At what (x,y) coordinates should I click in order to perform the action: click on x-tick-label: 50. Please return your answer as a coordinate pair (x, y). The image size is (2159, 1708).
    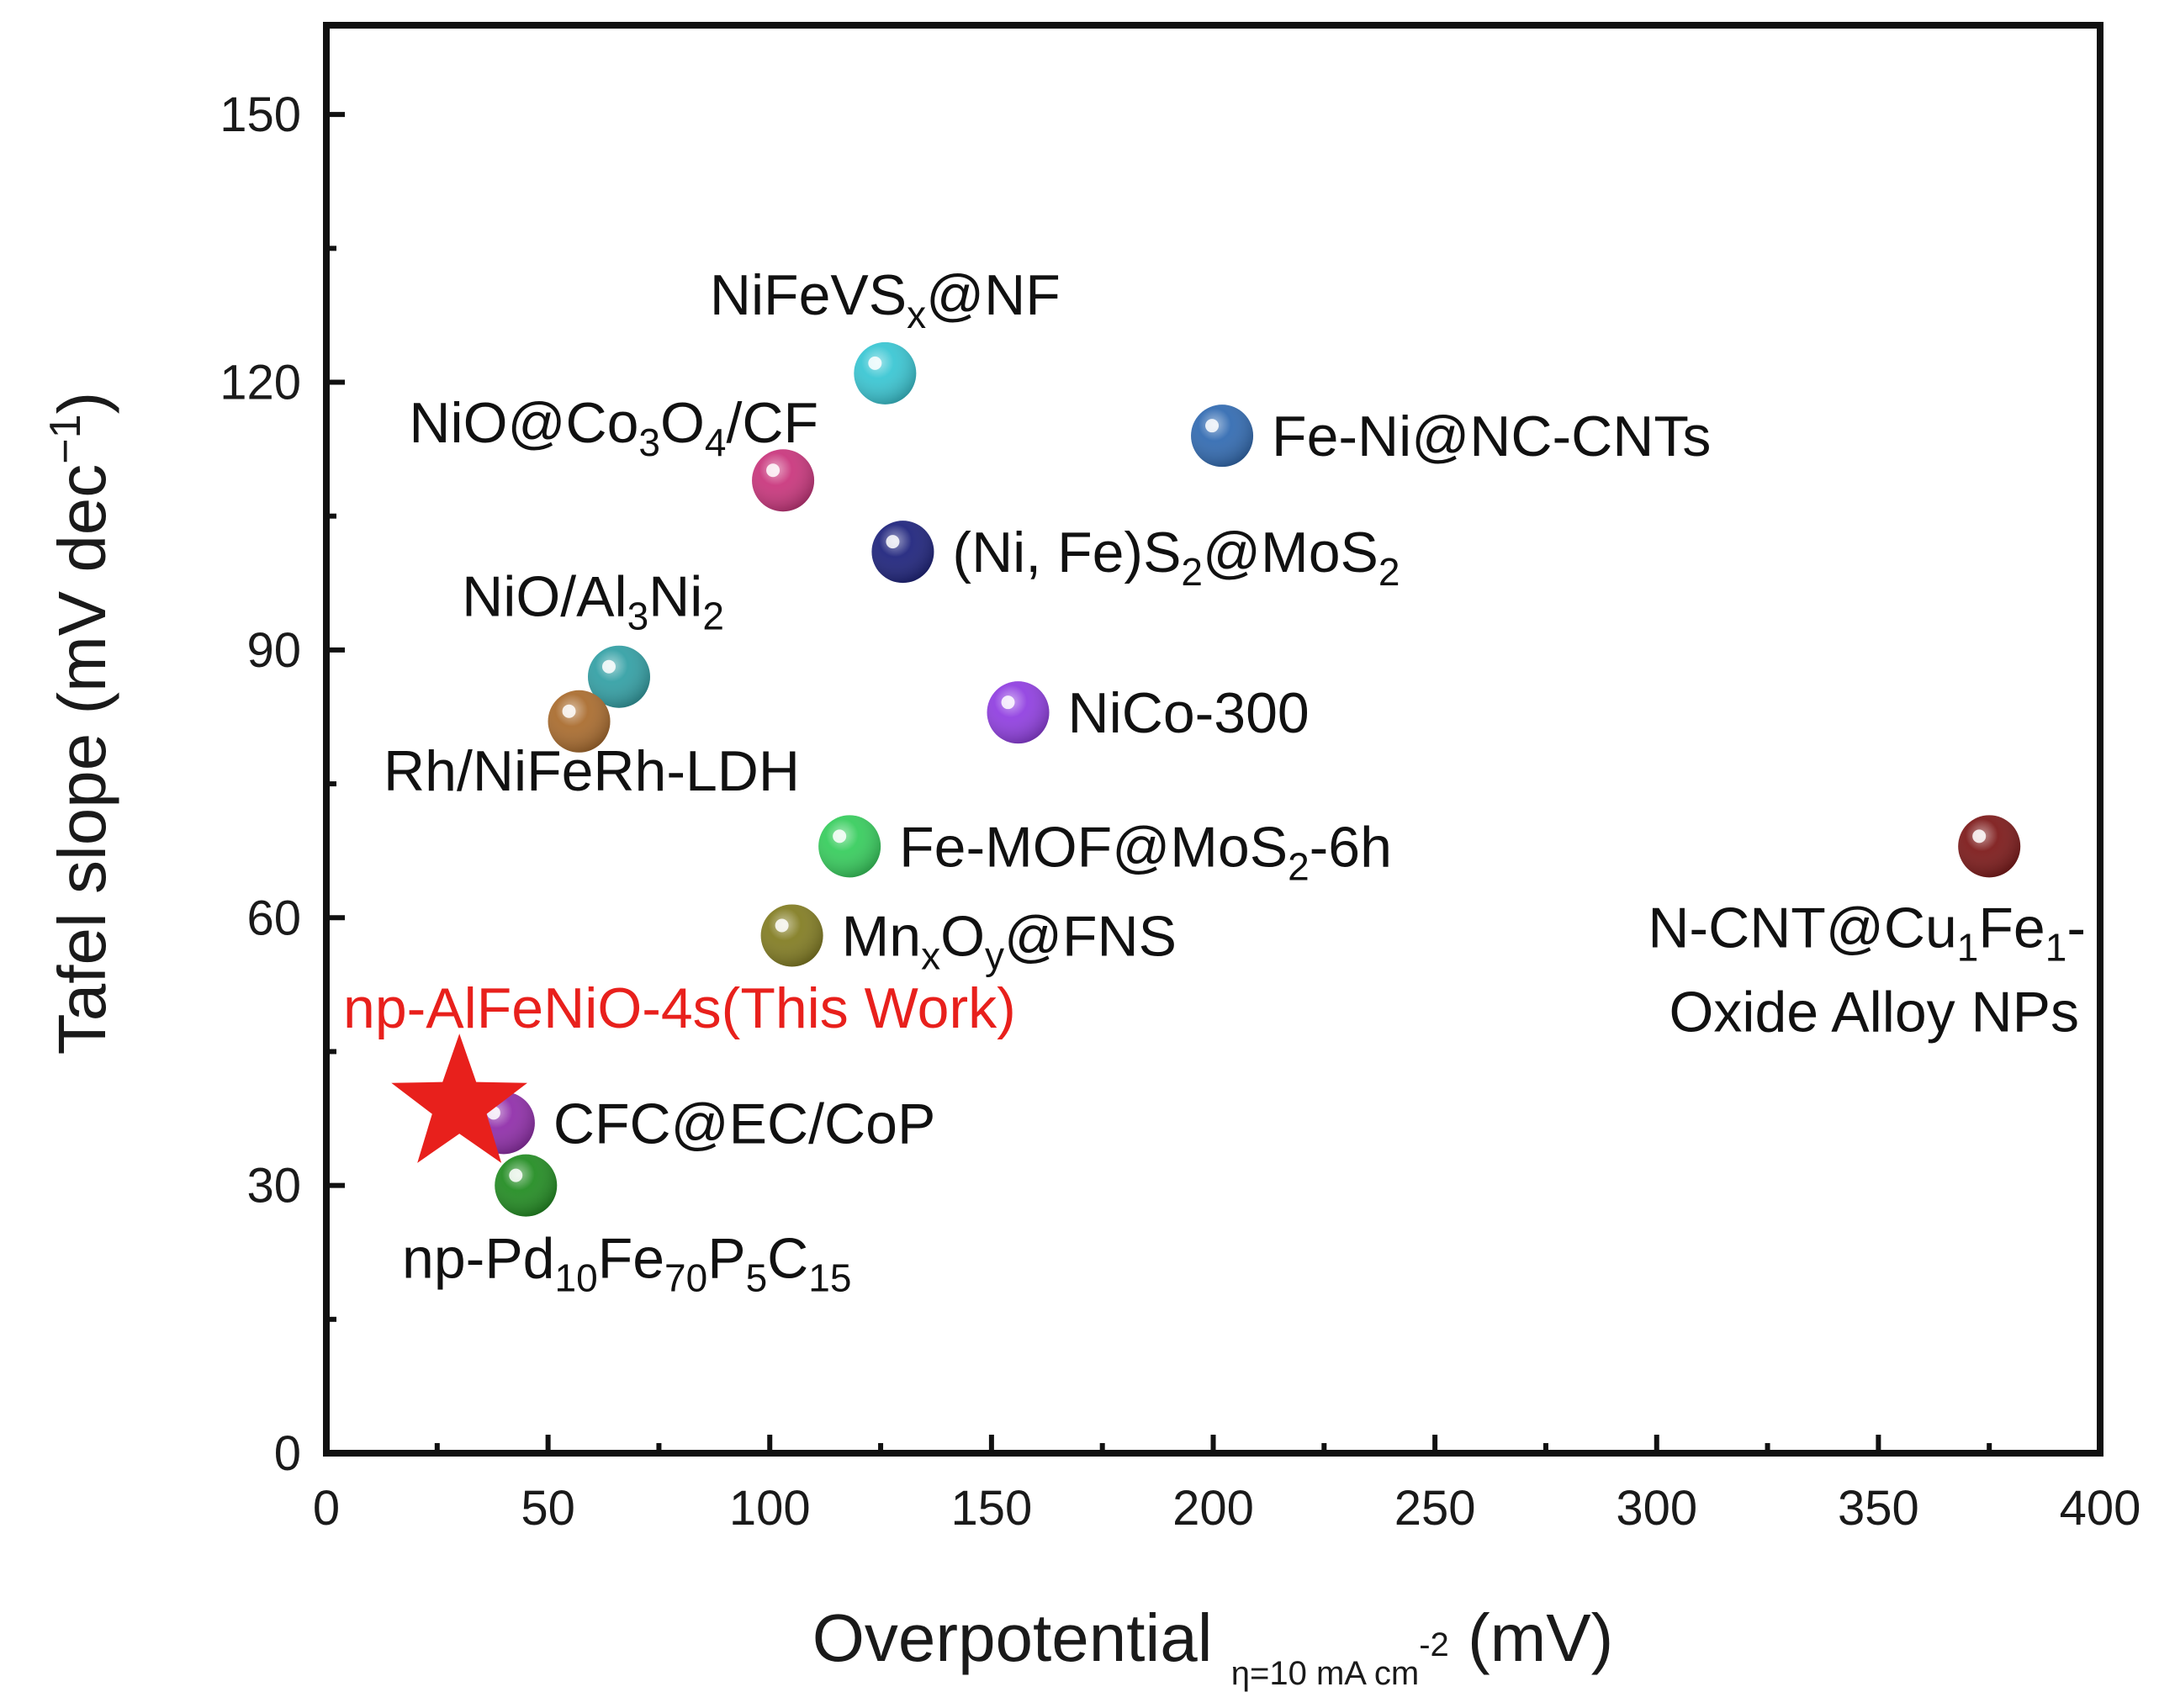
    Looking at the image, I should click on (548, 1508).